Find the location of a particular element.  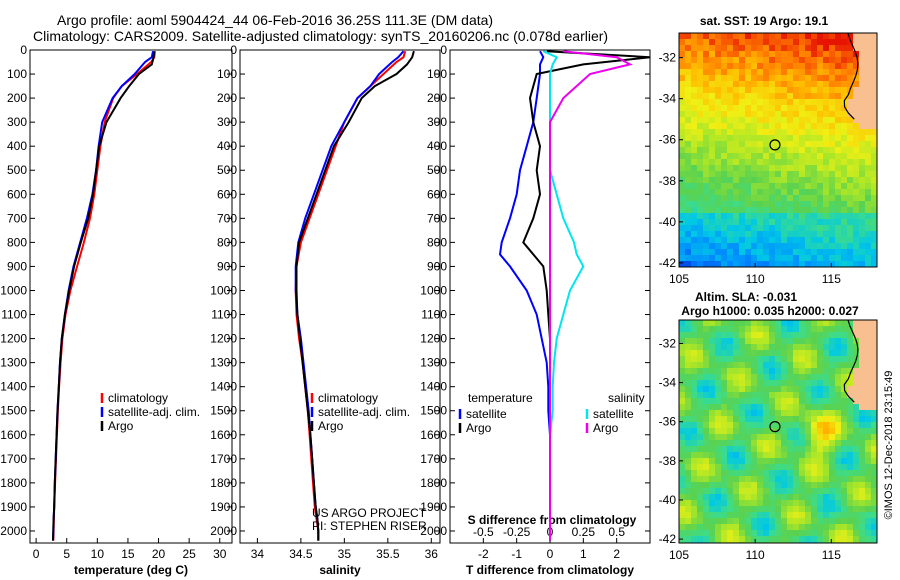

difference-ytick-label: 1500 is located at coordinates (433, 411).